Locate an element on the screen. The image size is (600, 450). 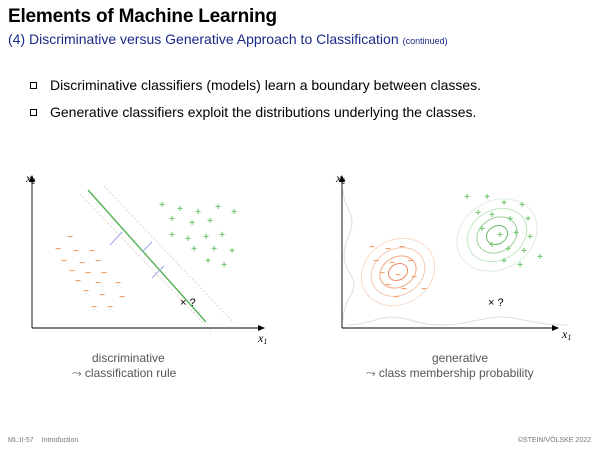
left-caption: discriminative ⤳ classification rule is located at coordinates (124, 366).